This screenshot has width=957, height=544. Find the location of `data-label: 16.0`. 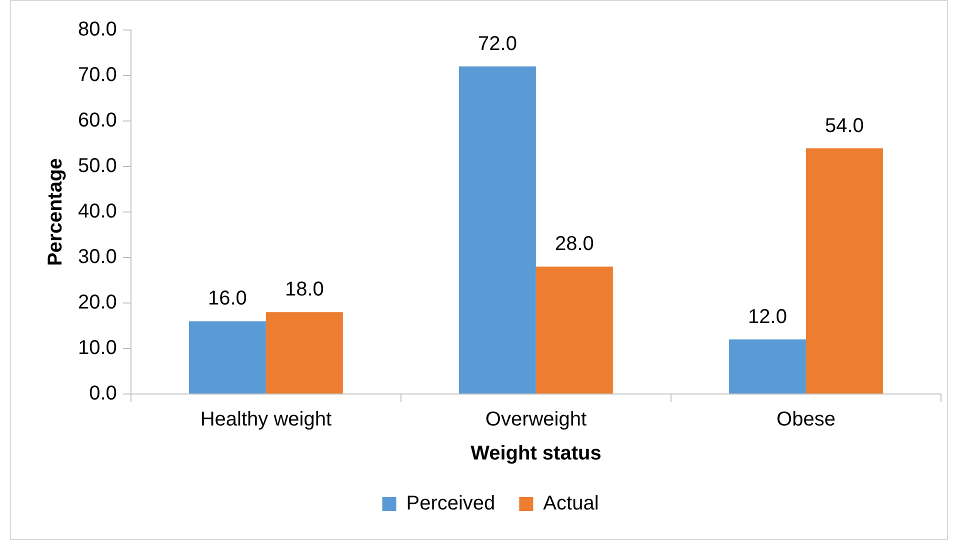

data-label: 16.0 is located at coordinates (227, 299).